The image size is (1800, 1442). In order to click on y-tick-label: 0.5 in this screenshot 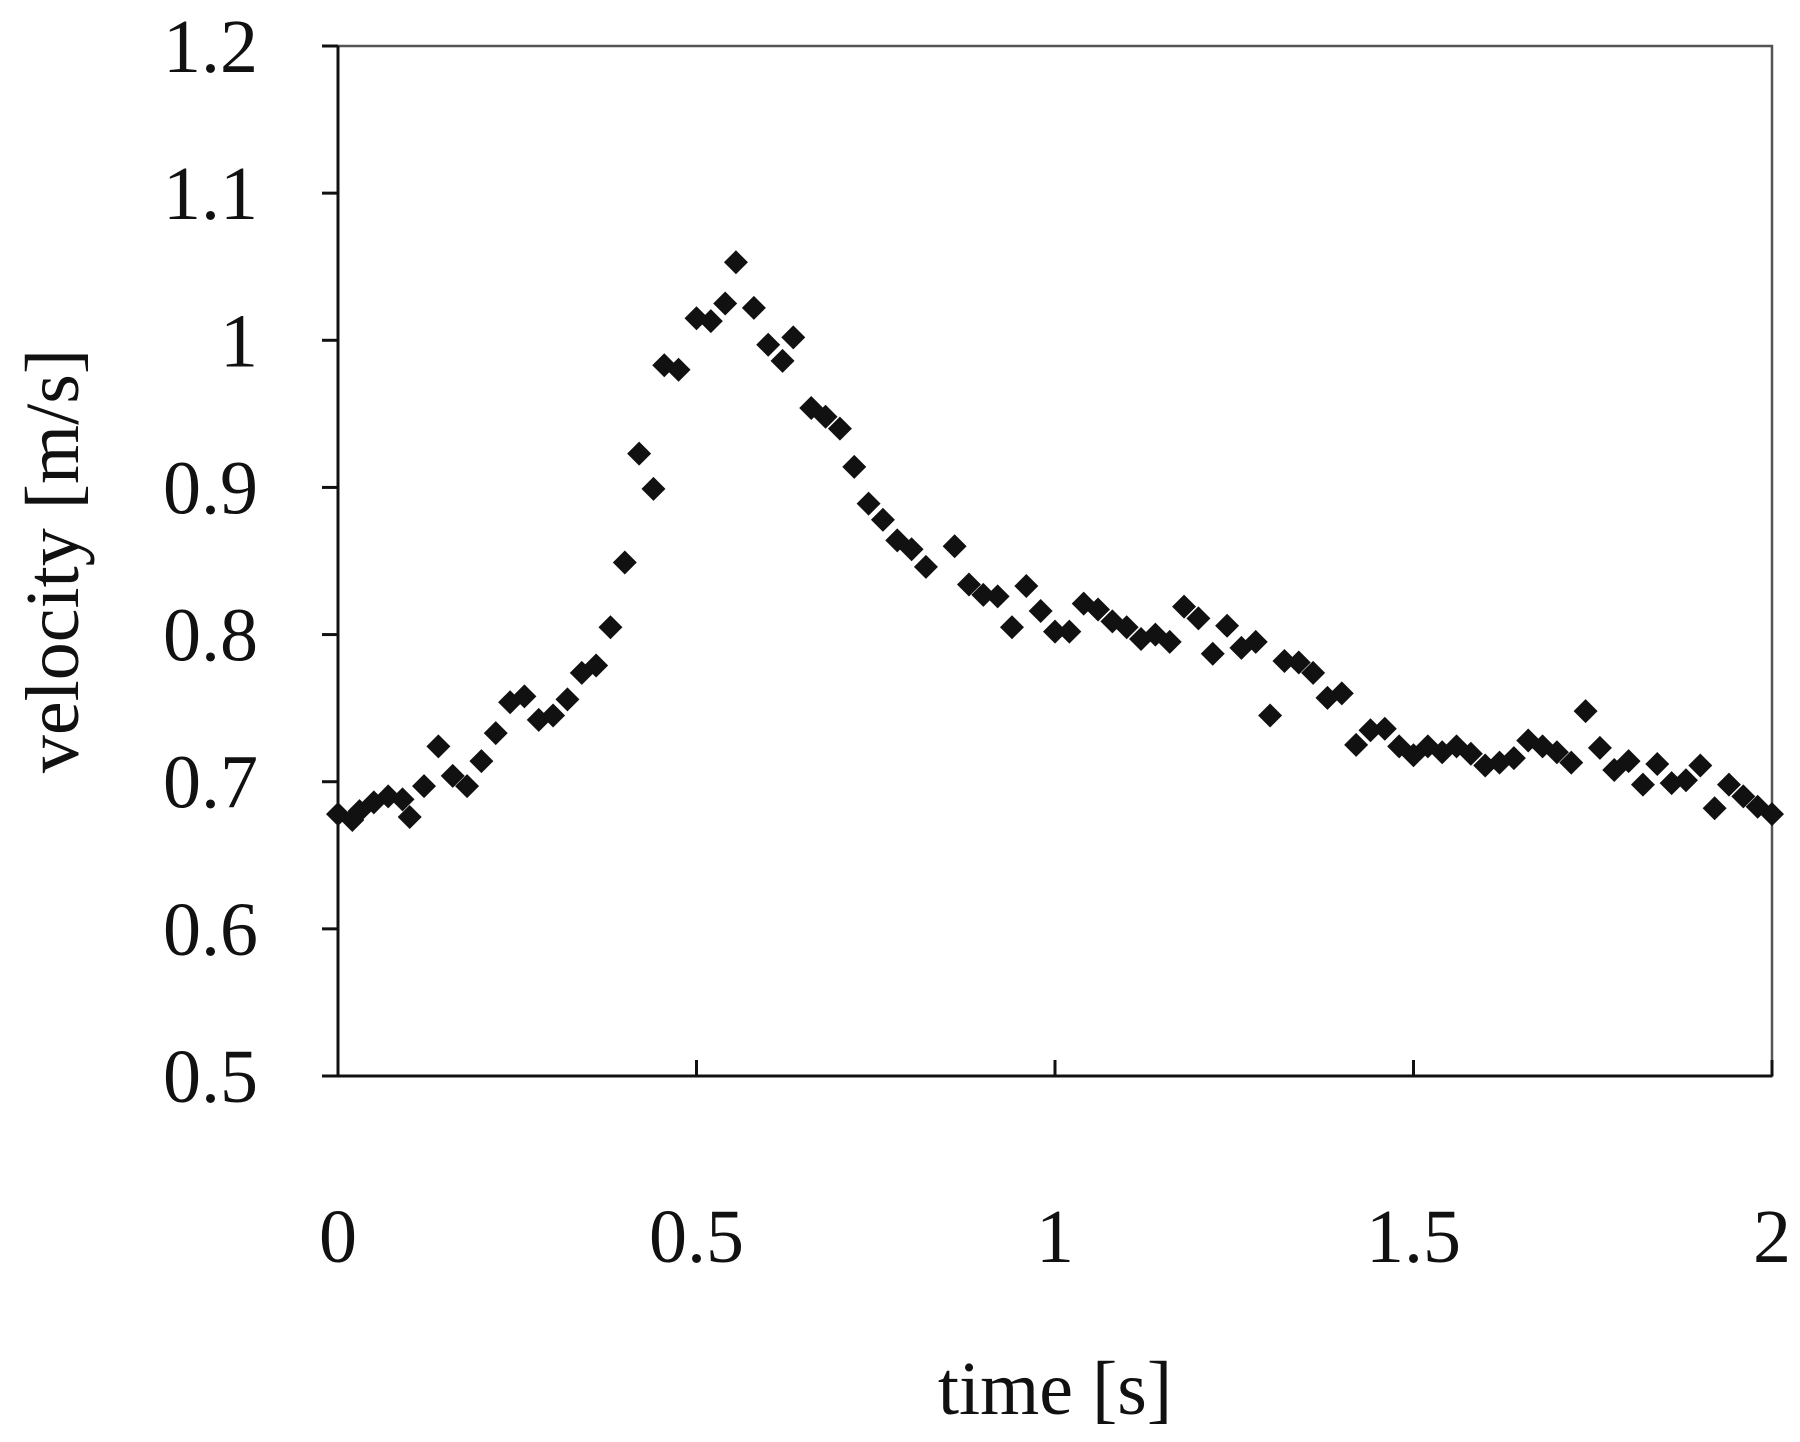, I will do `click(210, 1077)`.